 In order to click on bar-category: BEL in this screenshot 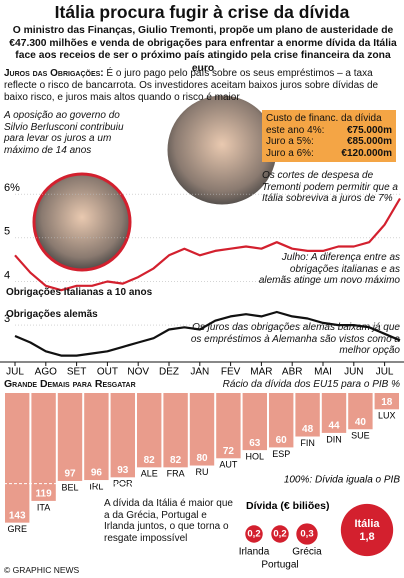, I will do `click(69, 487)`.